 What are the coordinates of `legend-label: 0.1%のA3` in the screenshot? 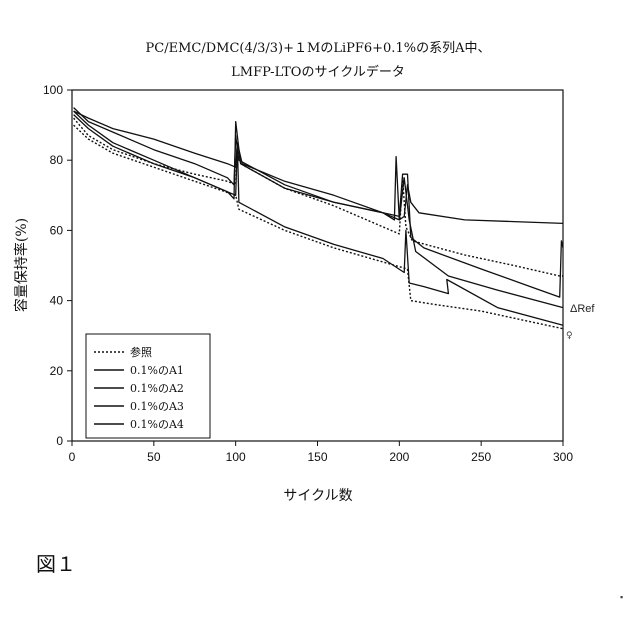 It's located at (157, 406).